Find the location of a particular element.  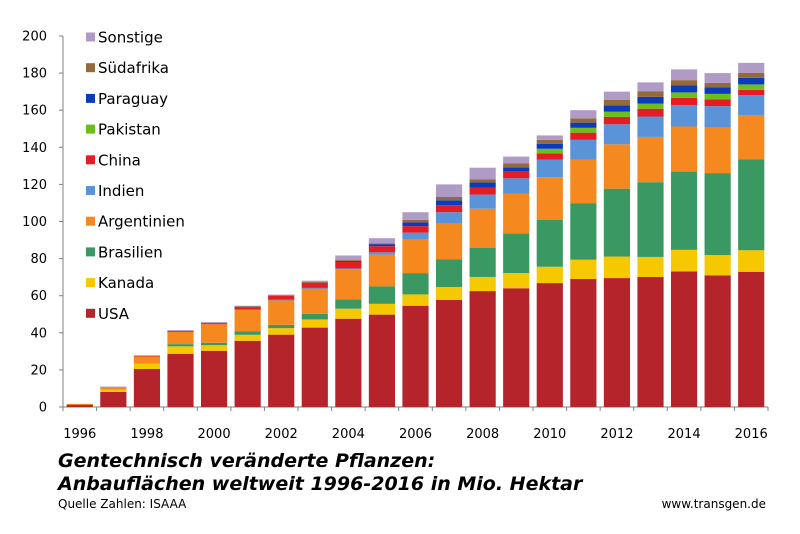

legend-label: Südafrika is located at coordinates (133, 68).